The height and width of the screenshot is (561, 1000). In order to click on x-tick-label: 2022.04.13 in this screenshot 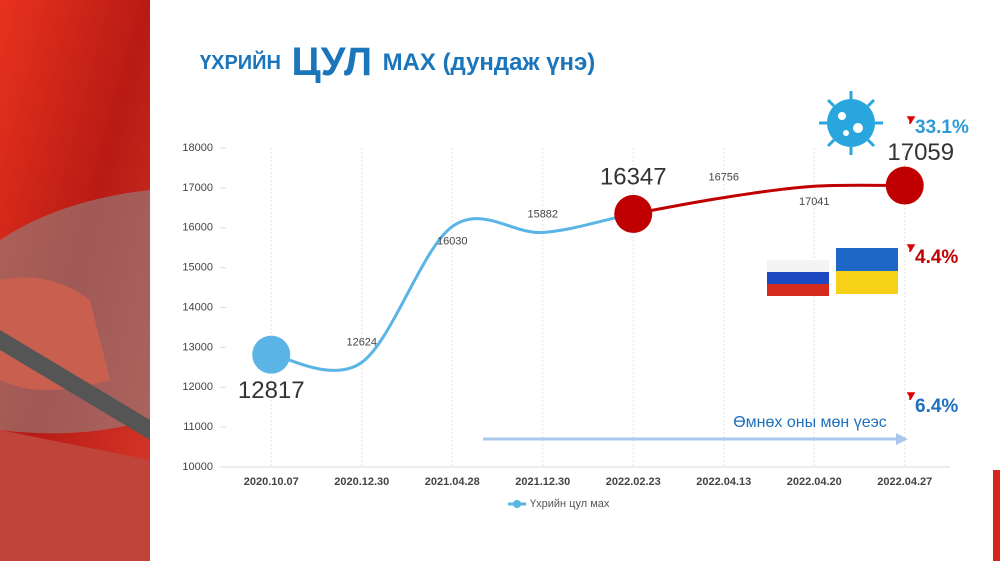, I will do `click(723, 482)`.